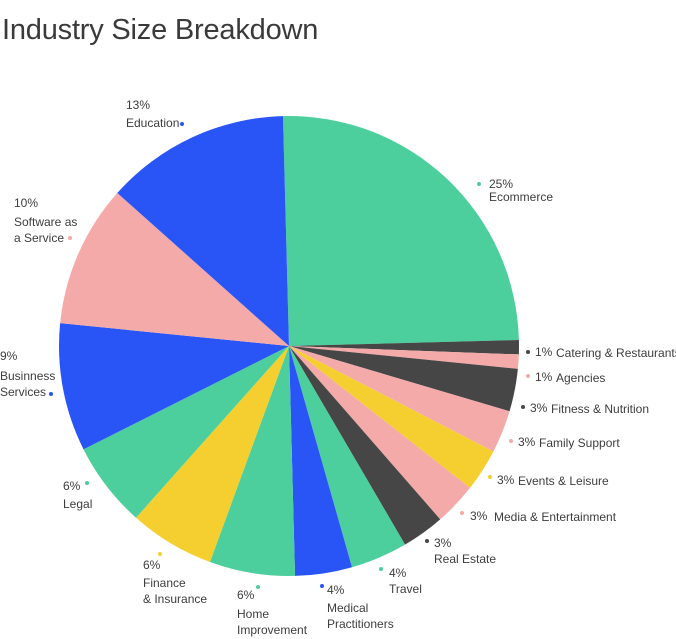  I want to click on label-dot-agencies, so click(528, 376).